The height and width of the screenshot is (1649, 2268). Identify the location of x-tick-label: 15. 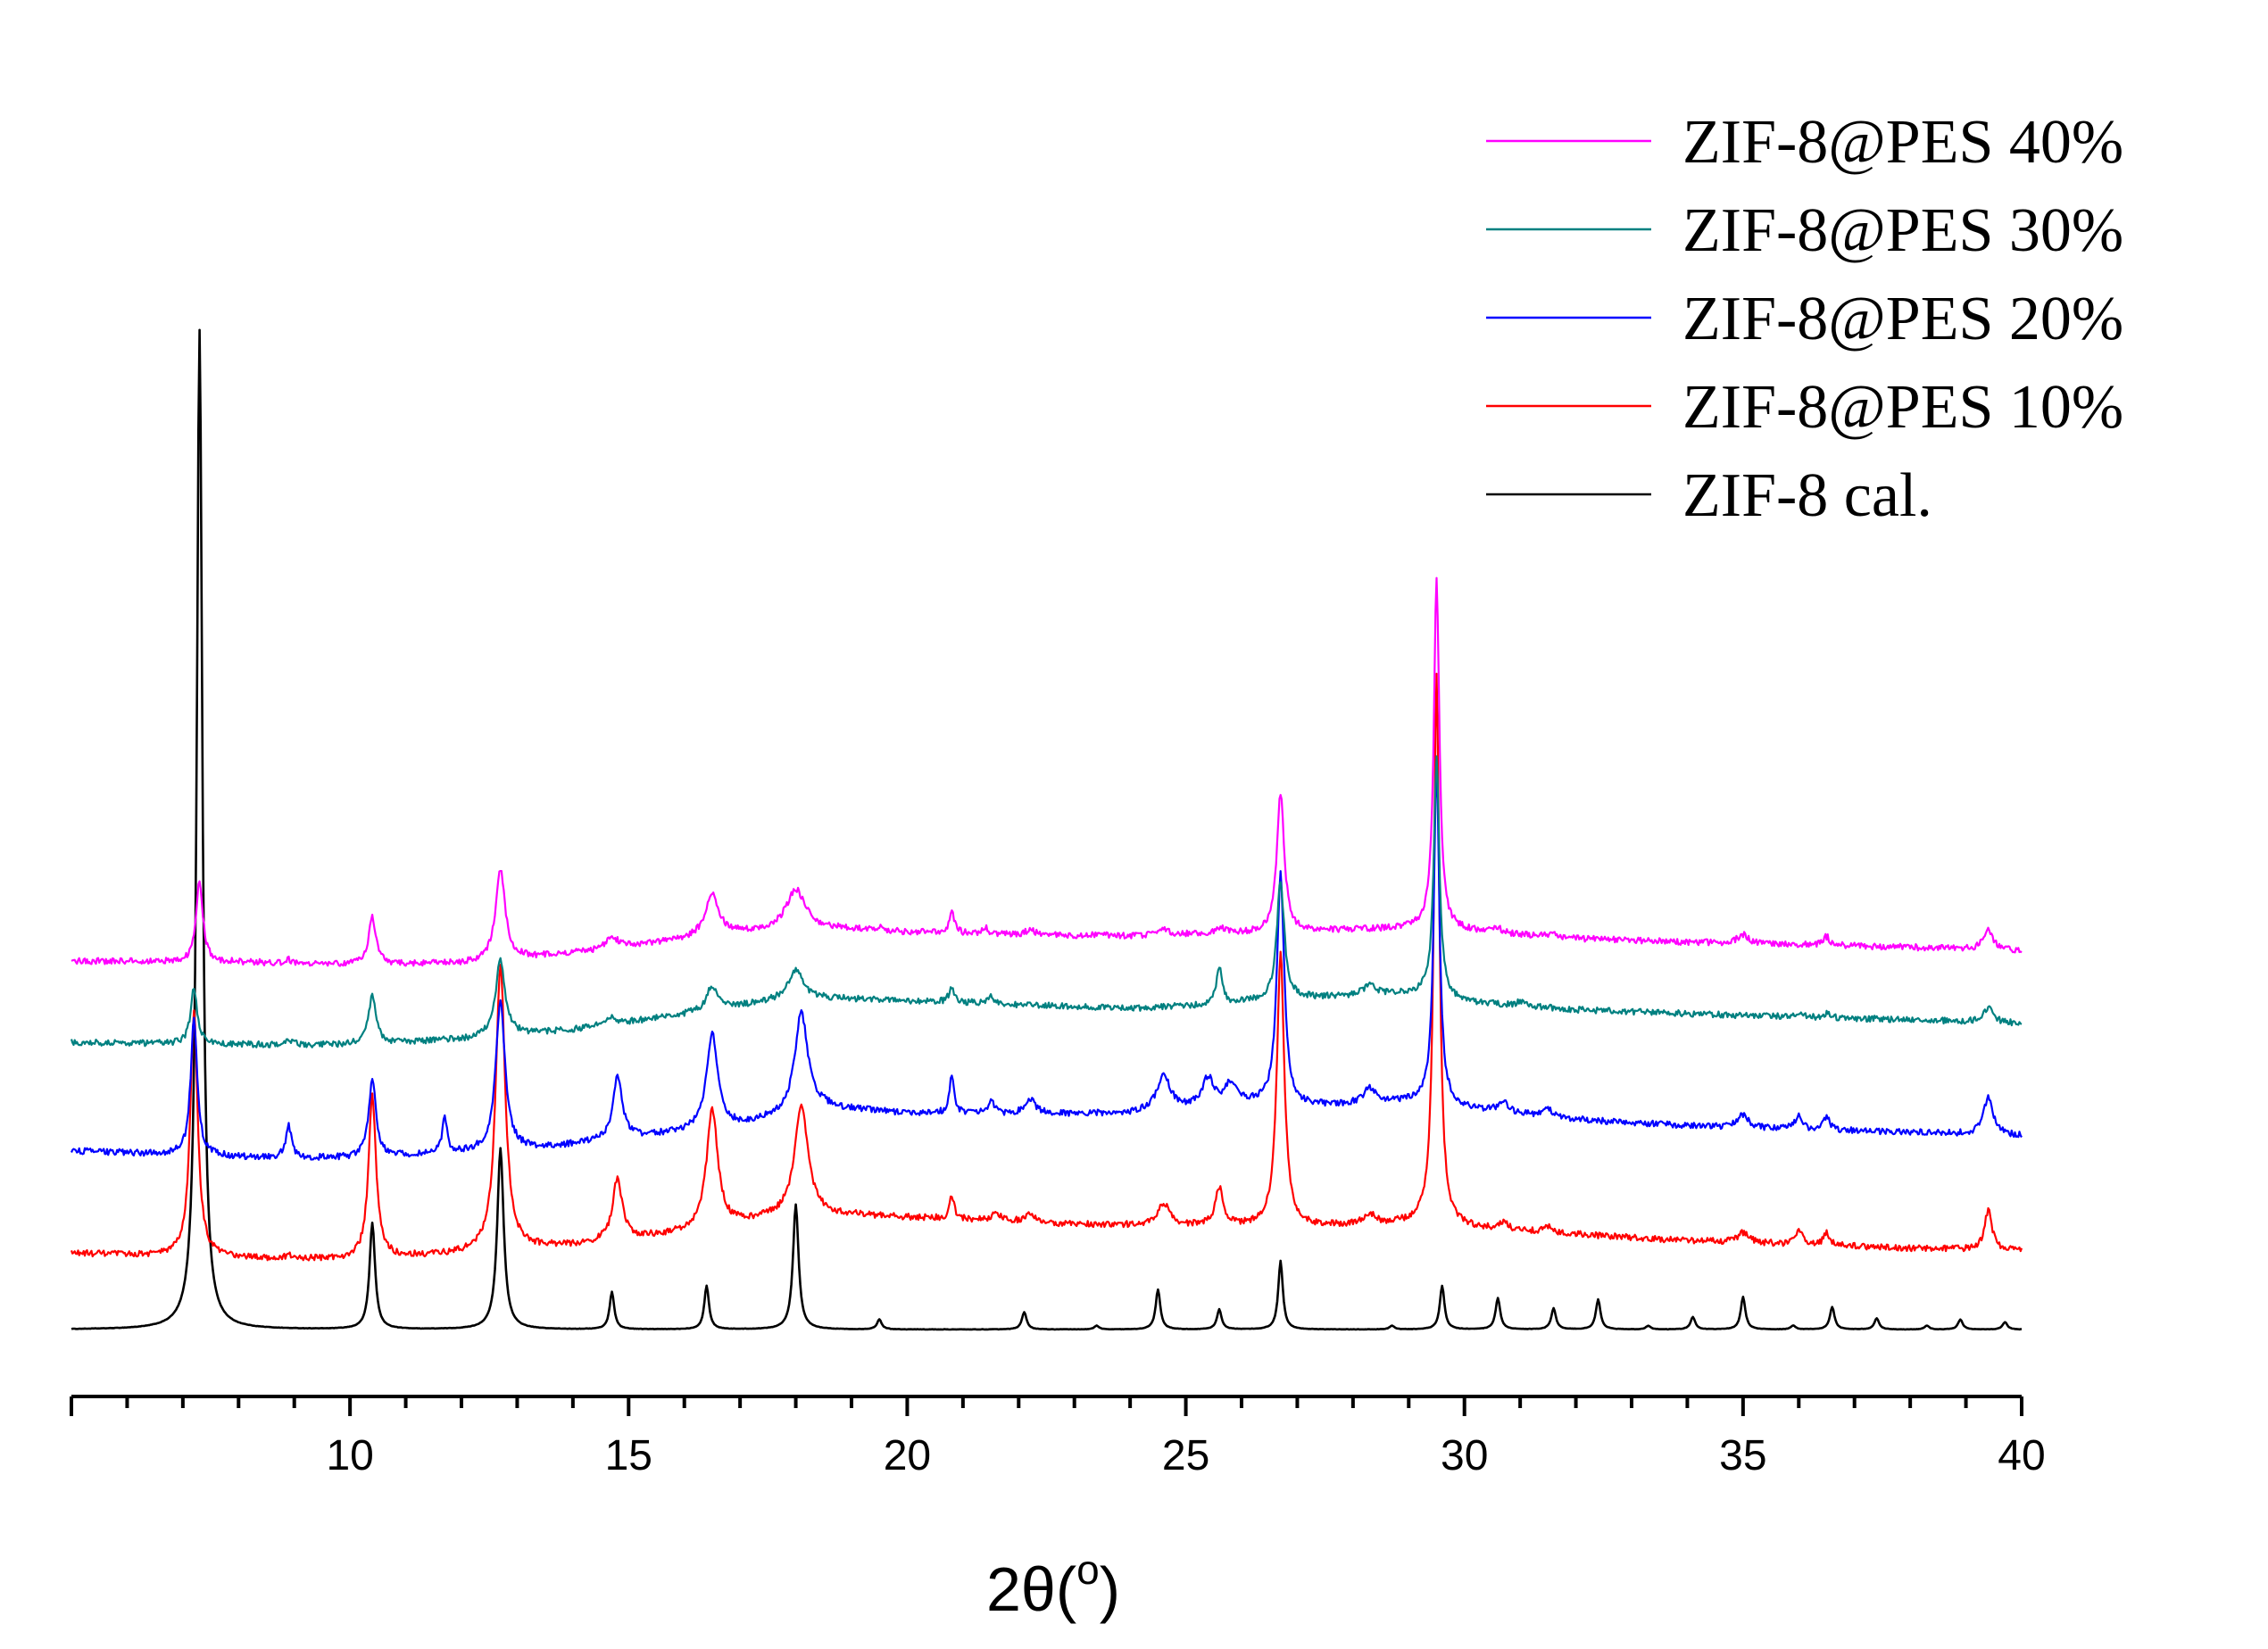
(629, 1455).